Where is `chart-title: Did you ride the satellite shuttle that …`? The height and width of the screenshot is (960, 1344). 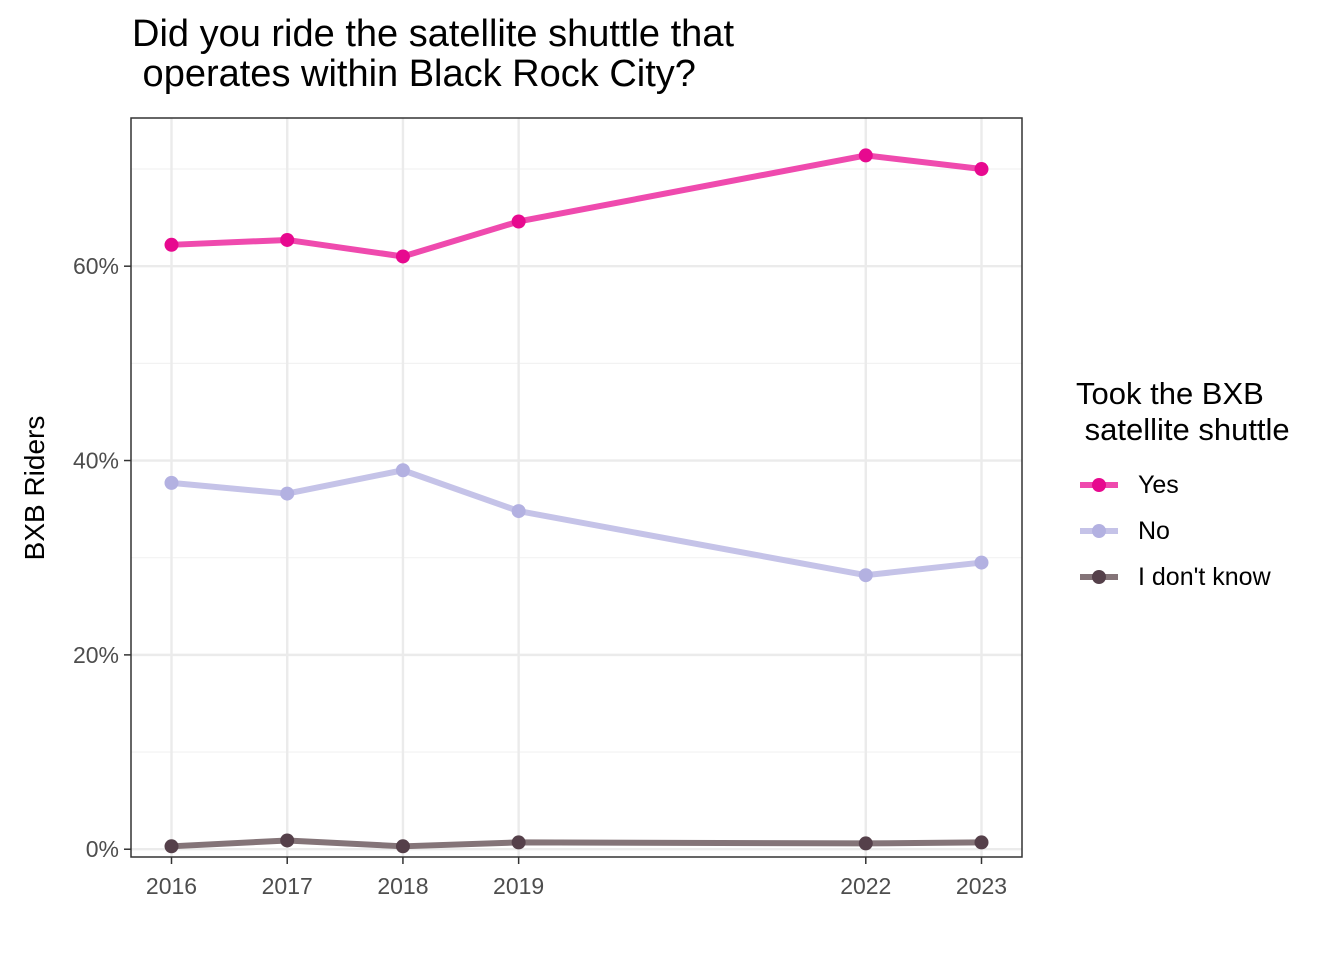 chart-title: Did you ride the satellite shuttle that … is located at coordinates (433, 54).